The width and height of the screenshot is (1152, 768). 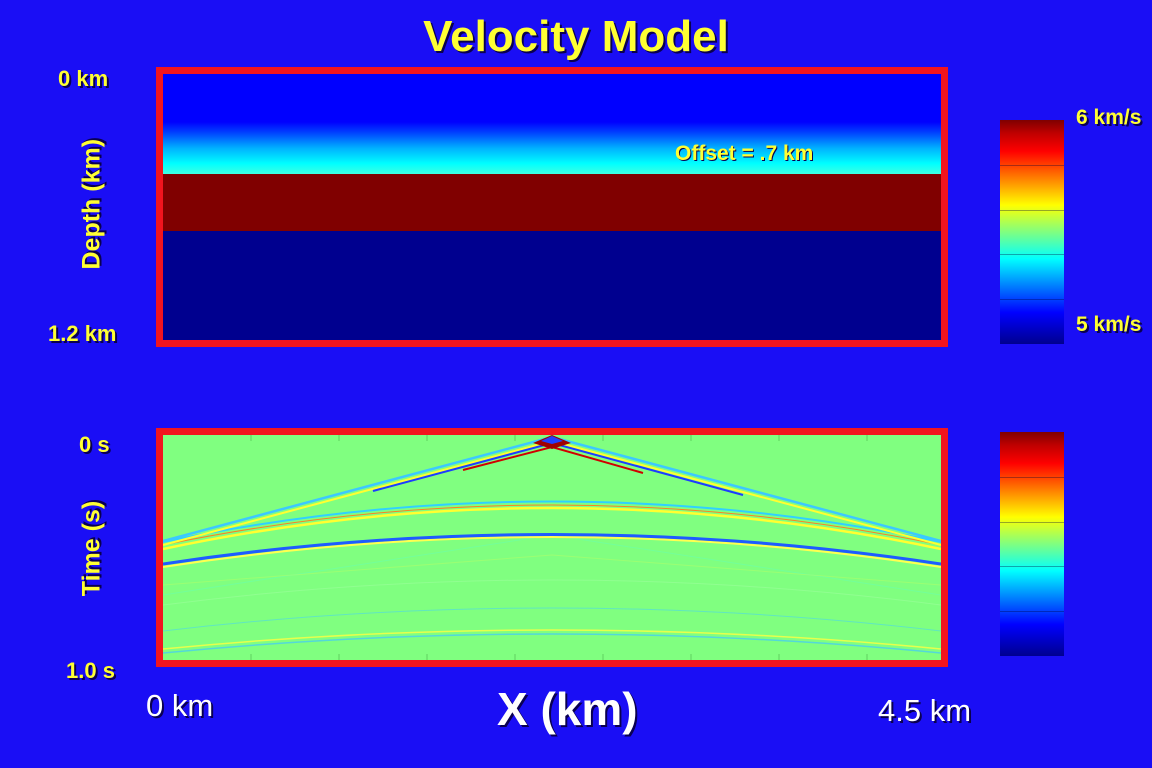 What do you see at coordinates (91, 548) in the screenshot?
I see `time-axis-label: Time (s)` at bounding box center [91, 548].